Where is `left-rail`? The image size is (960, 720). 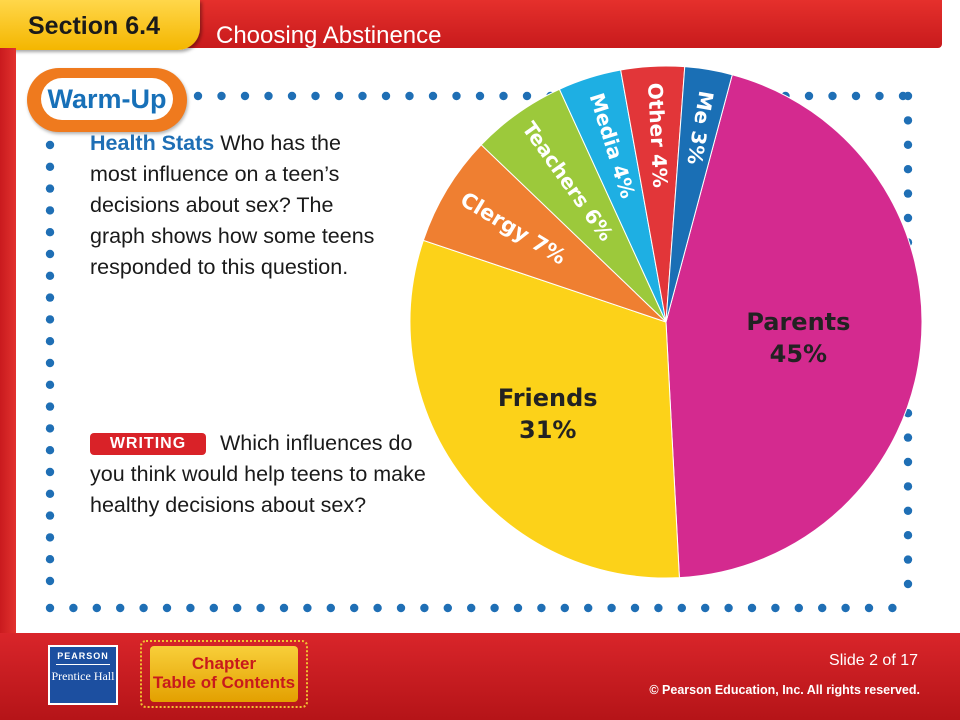
left-rail is located at coordinates (8, 340).